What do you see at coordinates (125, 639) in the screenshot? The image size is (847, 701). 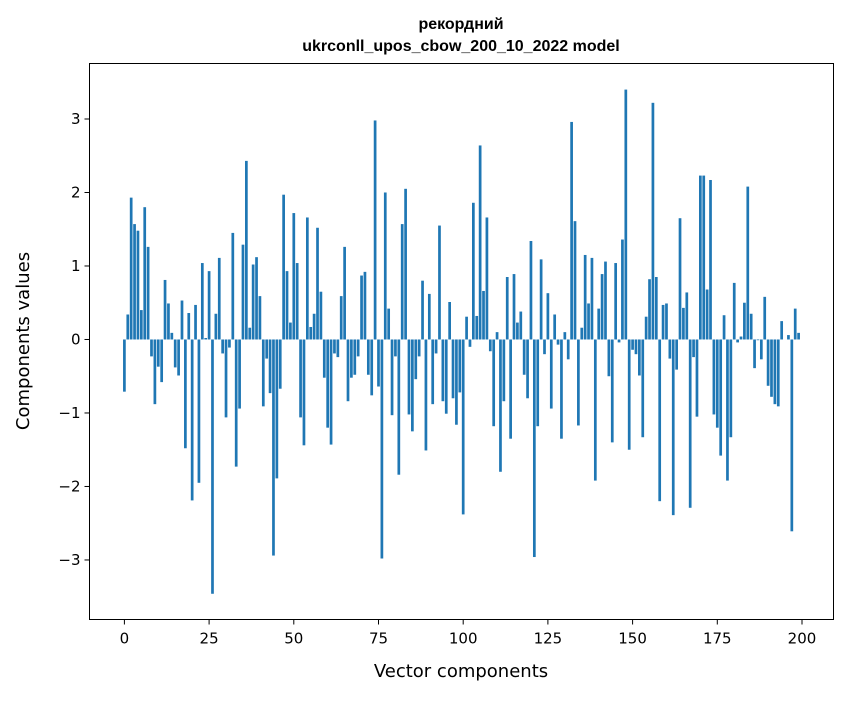 I see `x-tick-label: 0` at bounding box center [125, 639].